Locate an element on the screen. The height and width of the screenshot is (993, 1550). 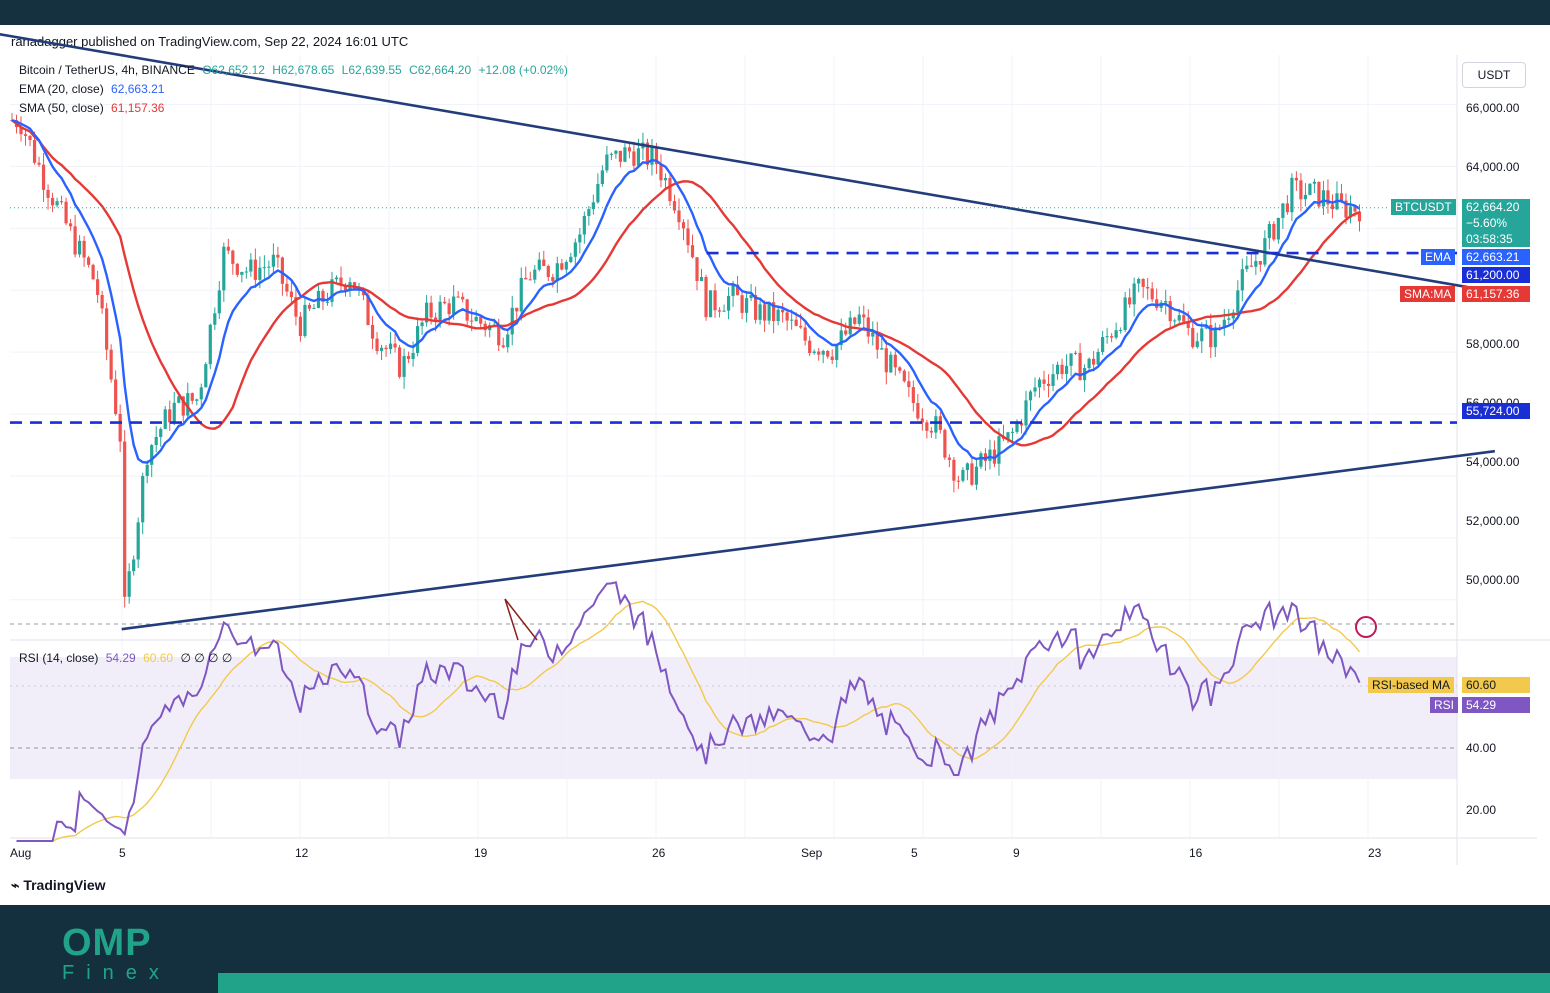
legend-low: L62,639.55 is located at coordinates (371, 70).